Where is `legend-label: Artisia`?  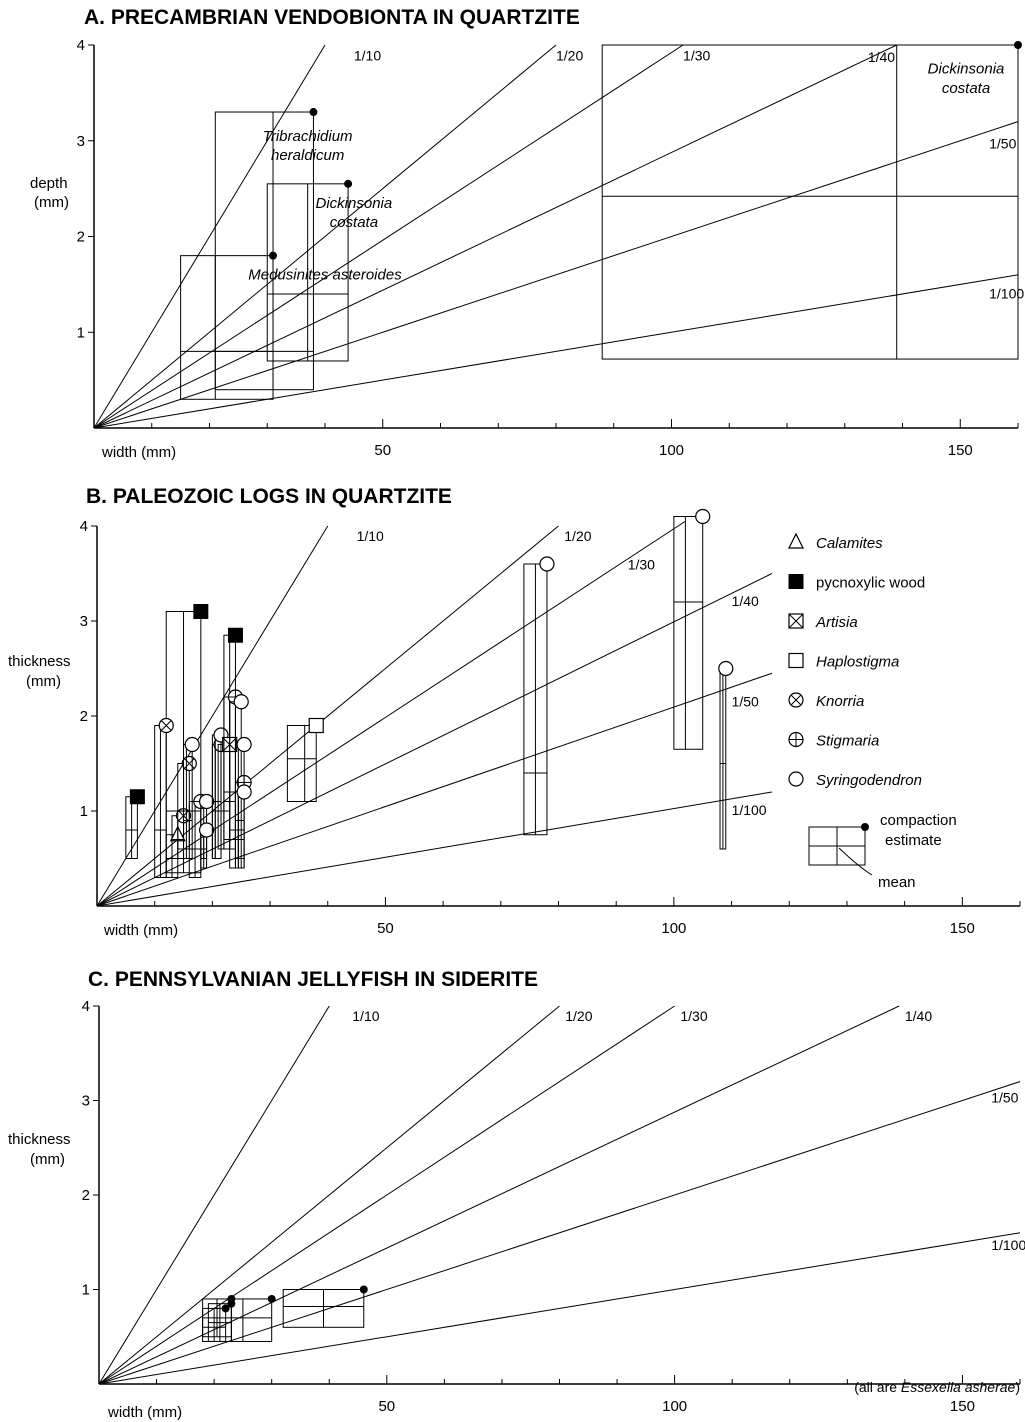
legend-label: Artisia is located at coordinates (836, 622).